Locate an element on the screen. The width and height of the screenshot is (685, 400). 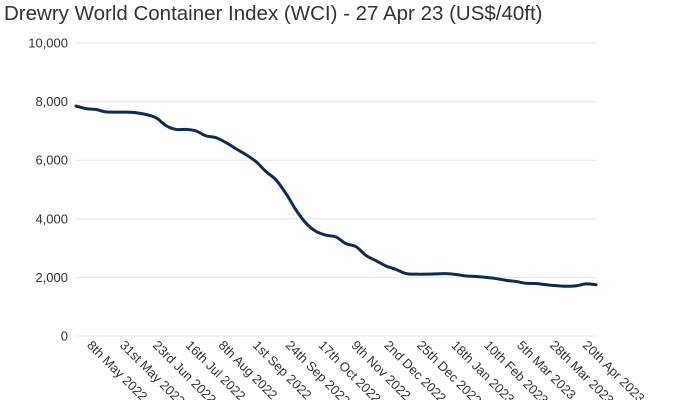
y-tick-label: 0 is located at coordinates (64, 336).